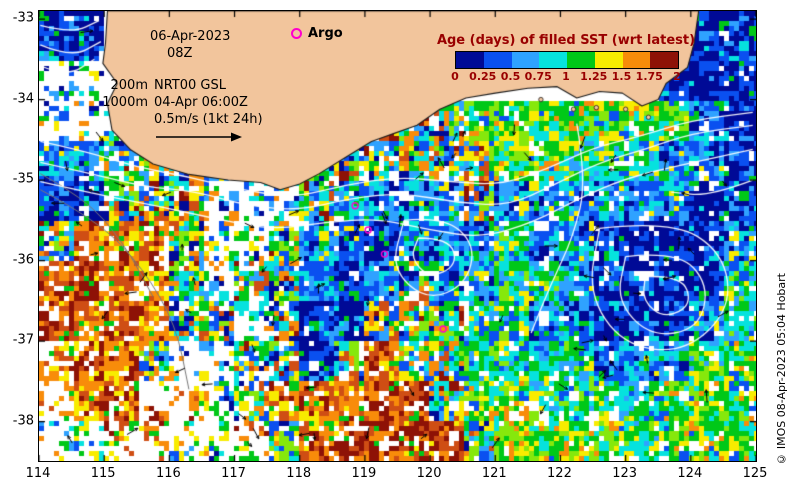  Describe the element at coordinates (23, 179) in the screenshot. I see `y-tick-label: -35` at that location.